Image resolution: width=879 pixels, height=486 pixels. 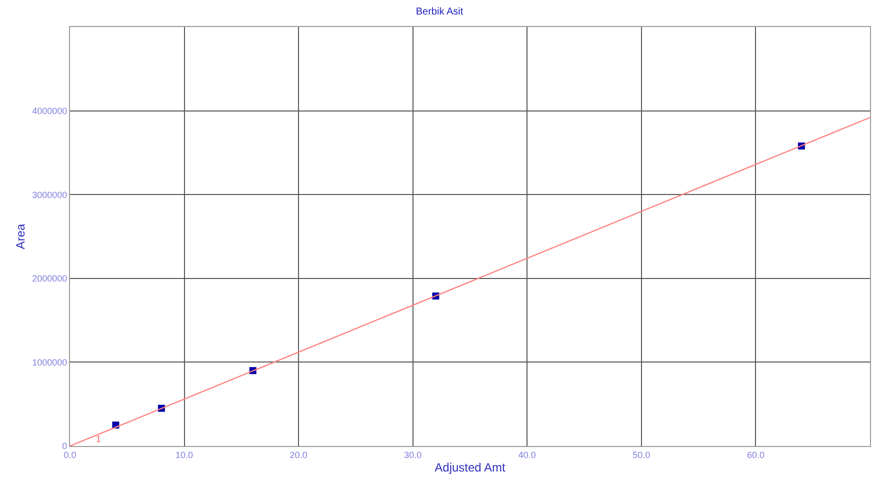 I want to click on x-tick-label: 50.0, so click(x=641, y=455).